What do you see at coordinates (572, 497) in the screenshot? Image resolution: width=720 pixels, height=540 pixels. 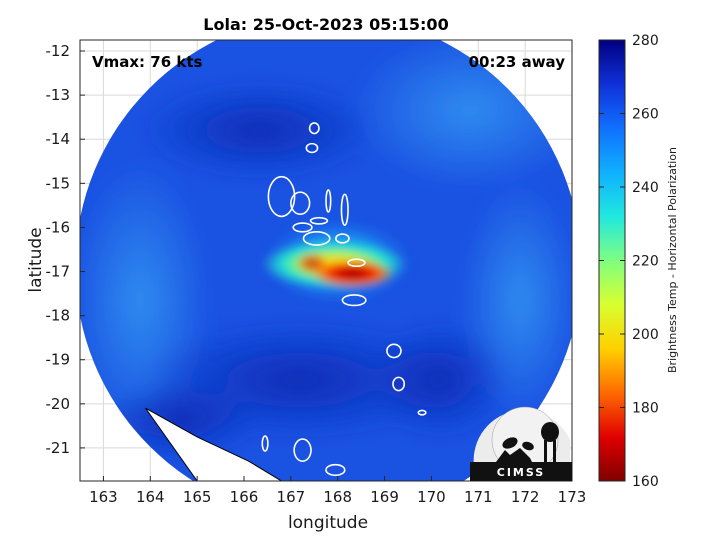 I see `x-tick-label: 173` at bounding box center [572, 497].